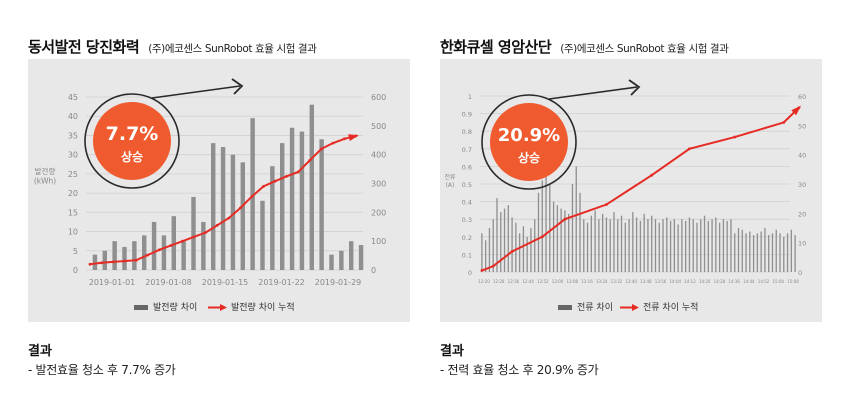 Image resolution: width=850 pixels, height=415 pixels. Describe the element at coordinates (802, 126) in the screenshot. I see `right-axis-tick: 50` at that location.